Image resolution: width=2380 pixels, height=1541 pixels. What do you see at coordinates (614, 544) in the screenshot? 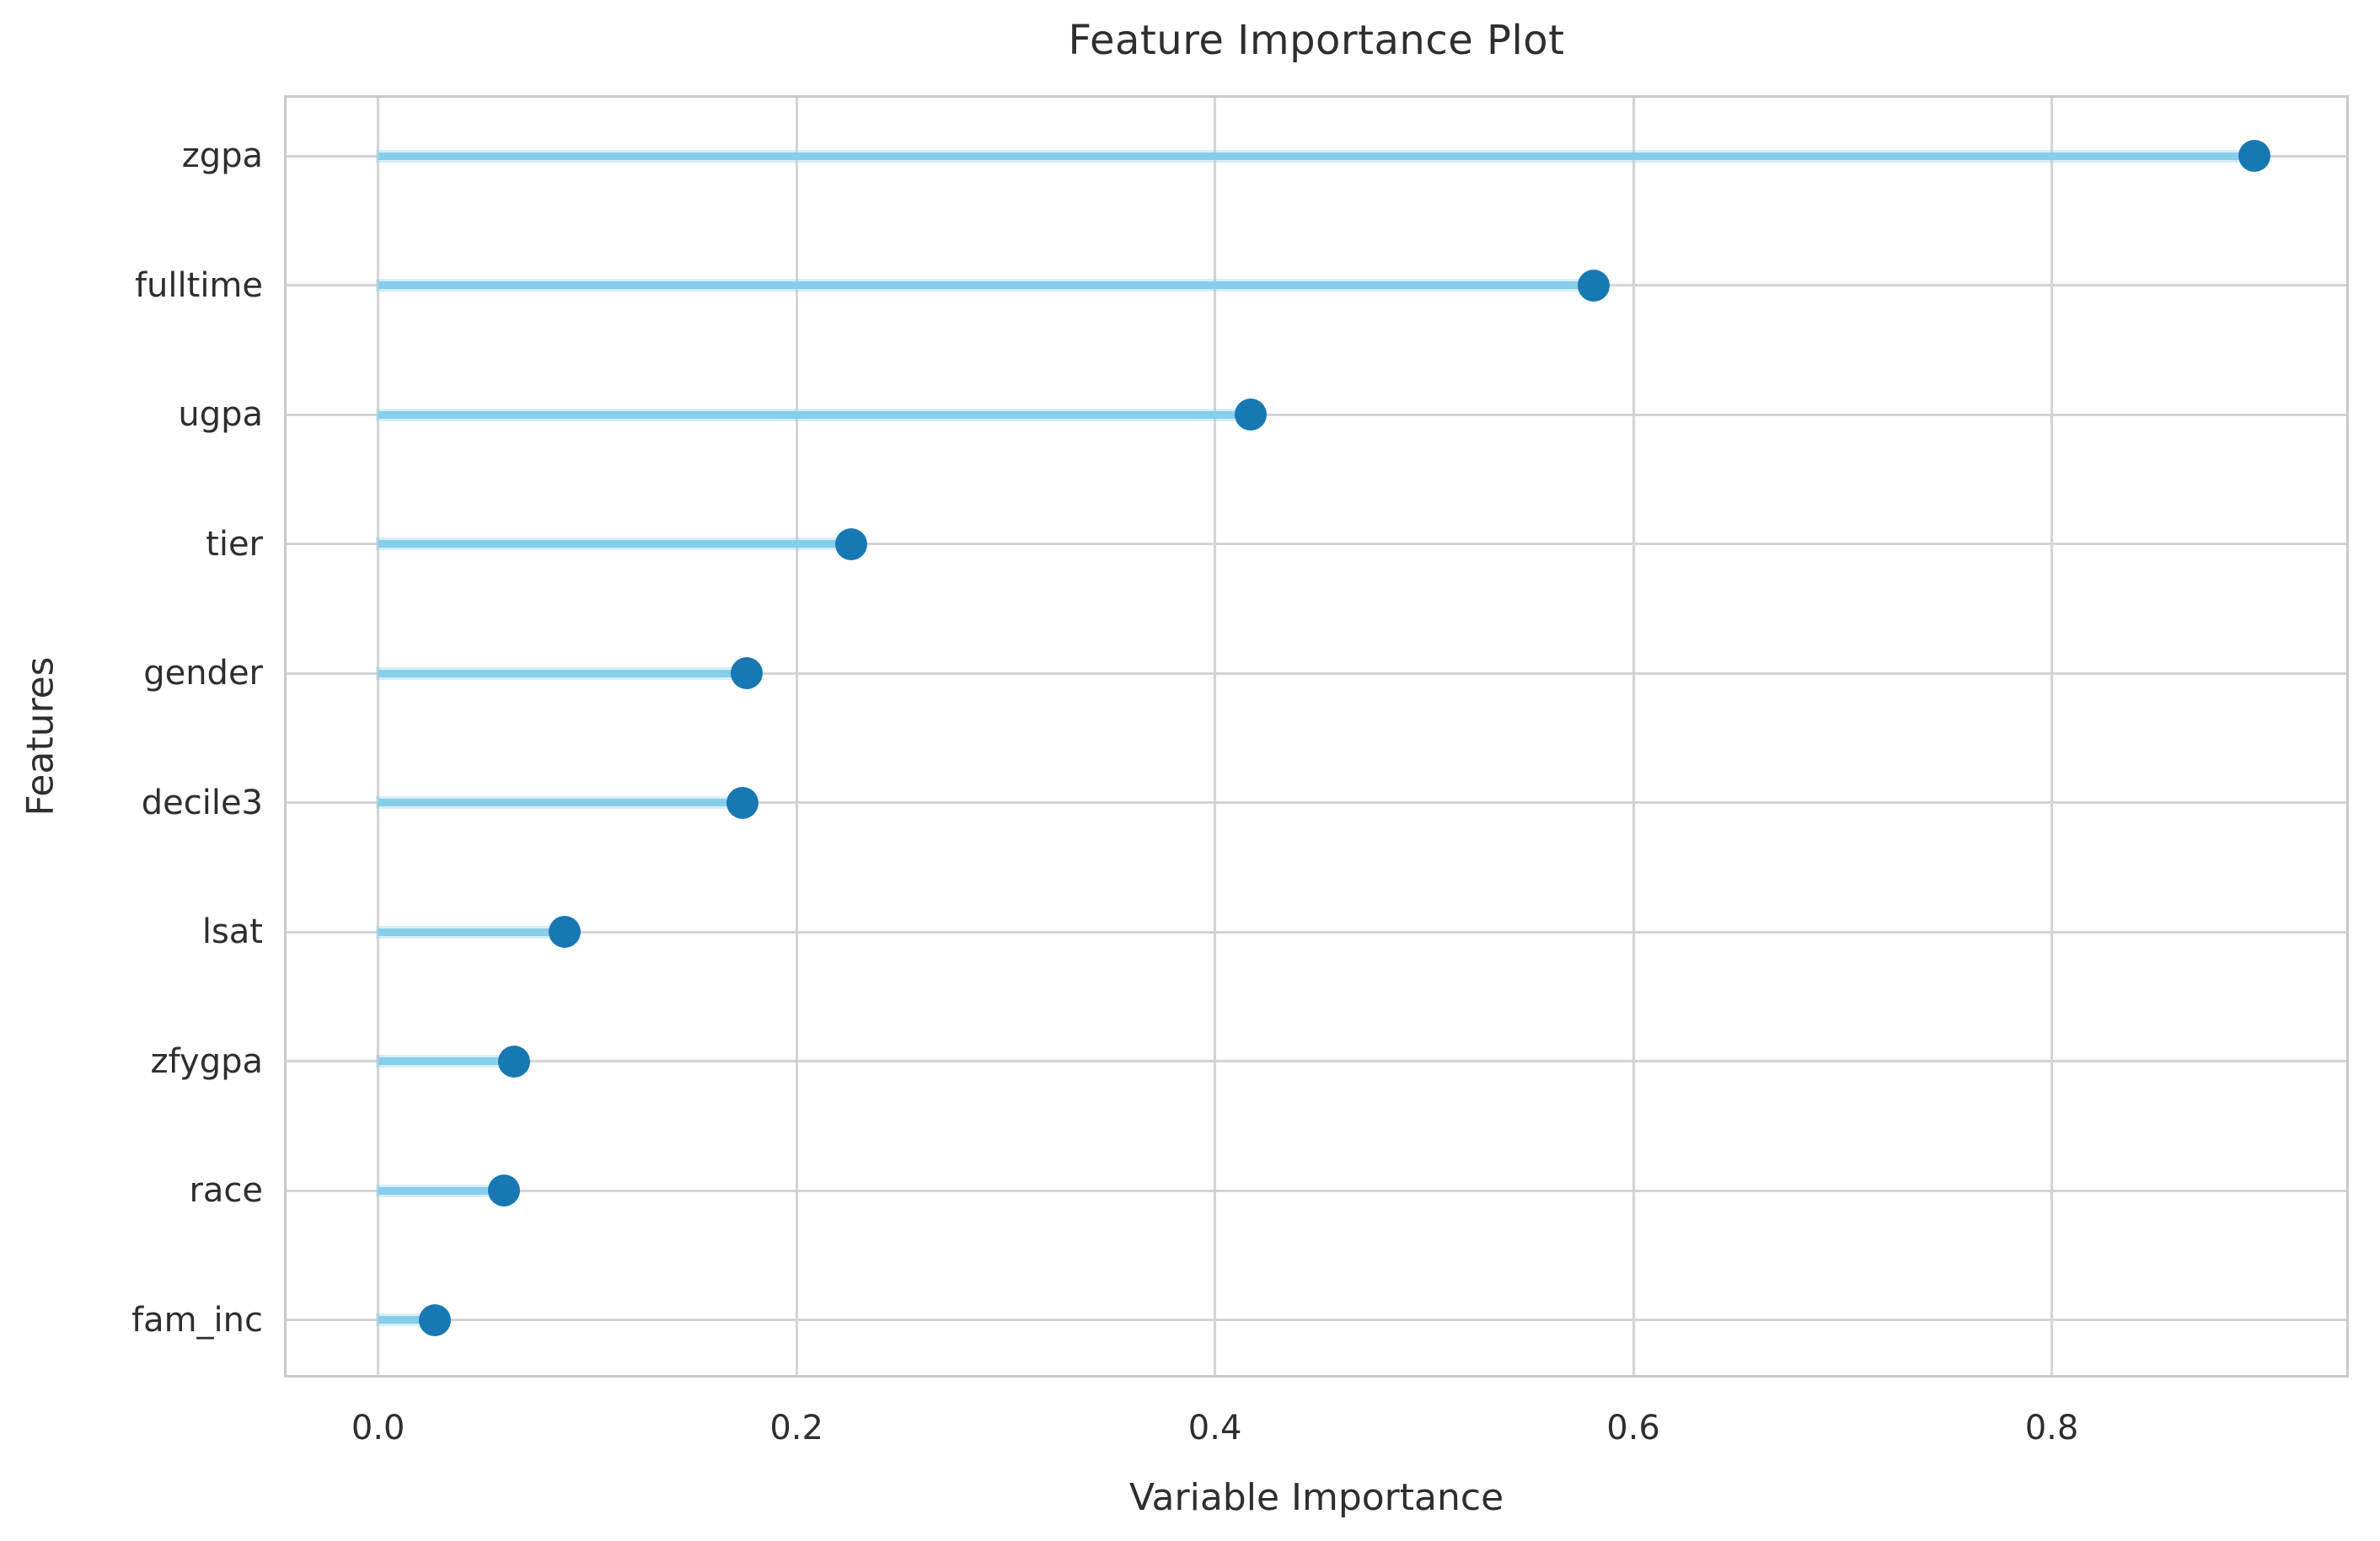
I see `stem-tier` at bounding box center [614, 544].